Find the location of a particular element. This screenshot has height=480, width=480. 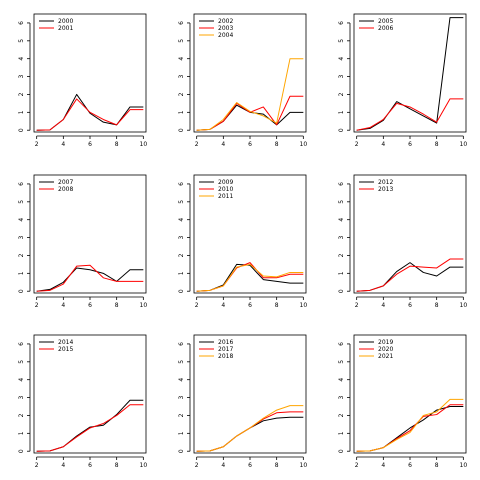

series-line-2015 is located at coordinates (90, 428).